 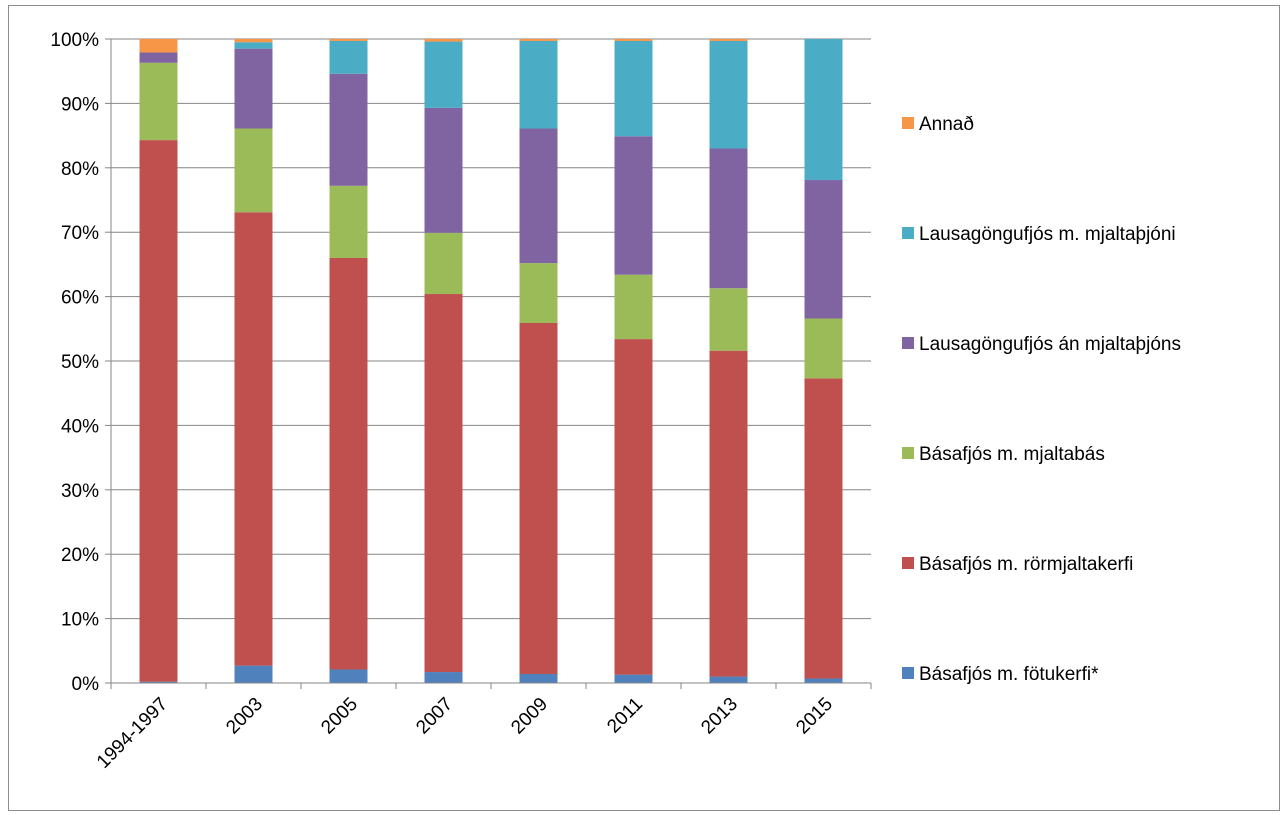 What do you see at coordinates (80, 298) in the screenshot?
I see `y-tick-label: 60%` at bounding box center [80, 298].